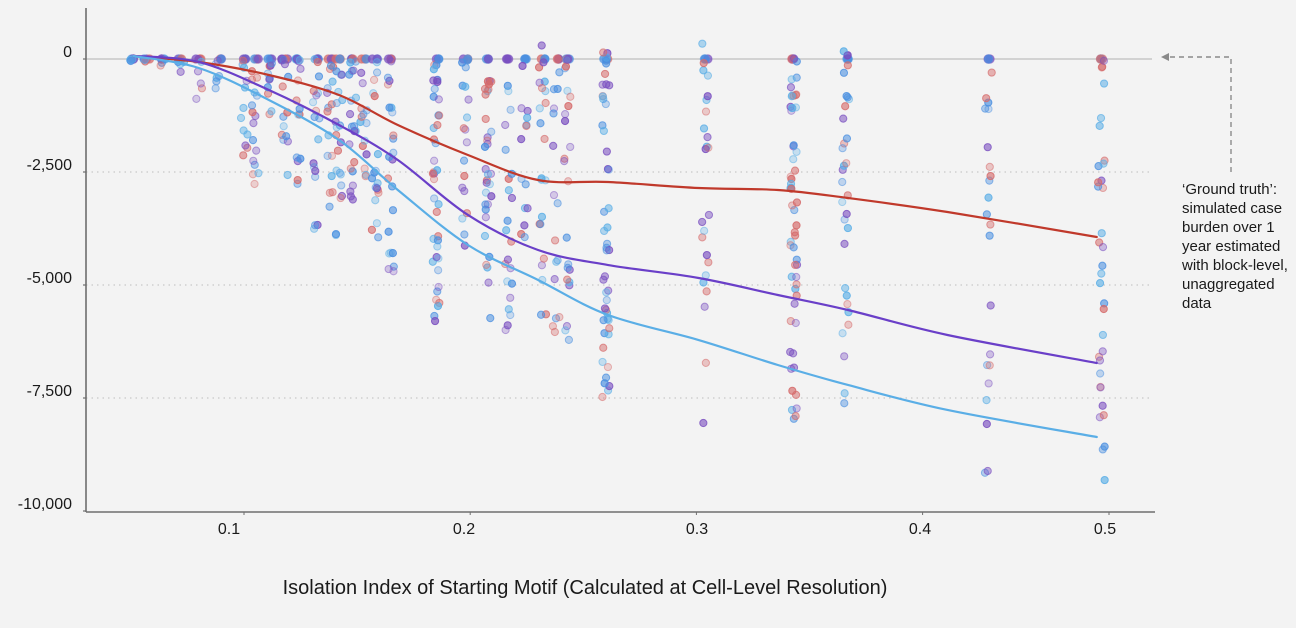 The width and height of the screenshot is (1296, 628). Describe the element at coordinates (464, 529) in the screenshot. I see `x-tick-label: 0.2` at that location.